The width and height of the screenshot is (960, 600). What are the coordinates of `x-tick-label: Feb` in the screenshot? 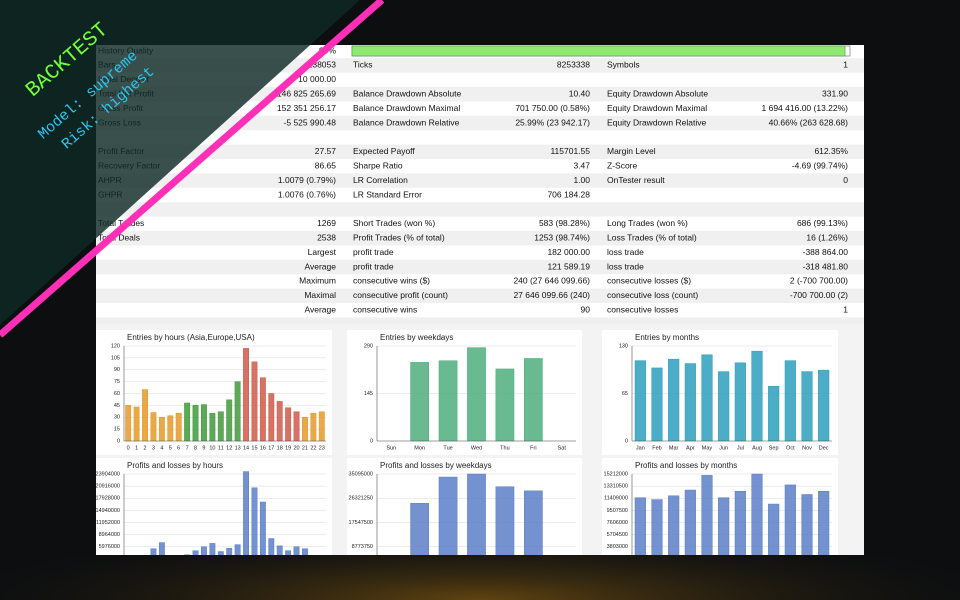 It's located at (656, 448).